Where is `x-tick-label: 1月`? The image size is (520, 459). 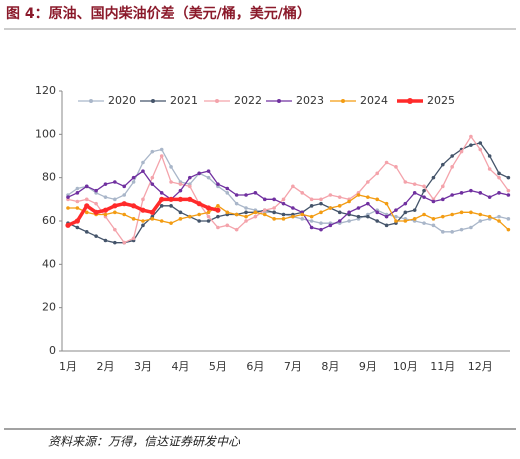
x-tick-label: 1月 is located at coordinates (68, 366).